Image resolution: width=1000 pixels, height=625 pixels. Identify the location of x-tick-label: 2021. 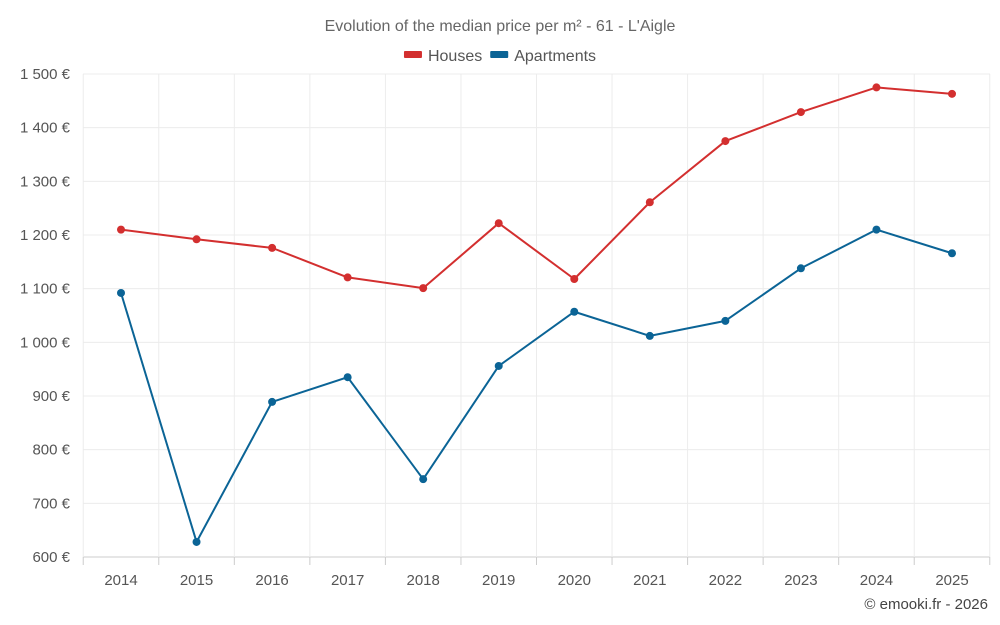
(649, 580).